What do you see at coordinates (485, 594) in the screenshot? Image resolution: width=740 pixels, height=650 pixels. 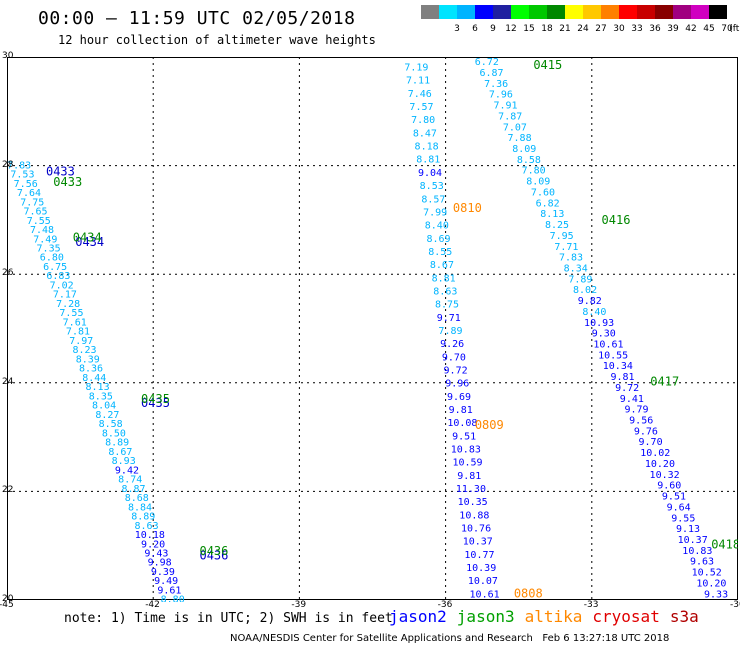 I see `wave-height-value: 10.61` at bounding box center [485, 594].